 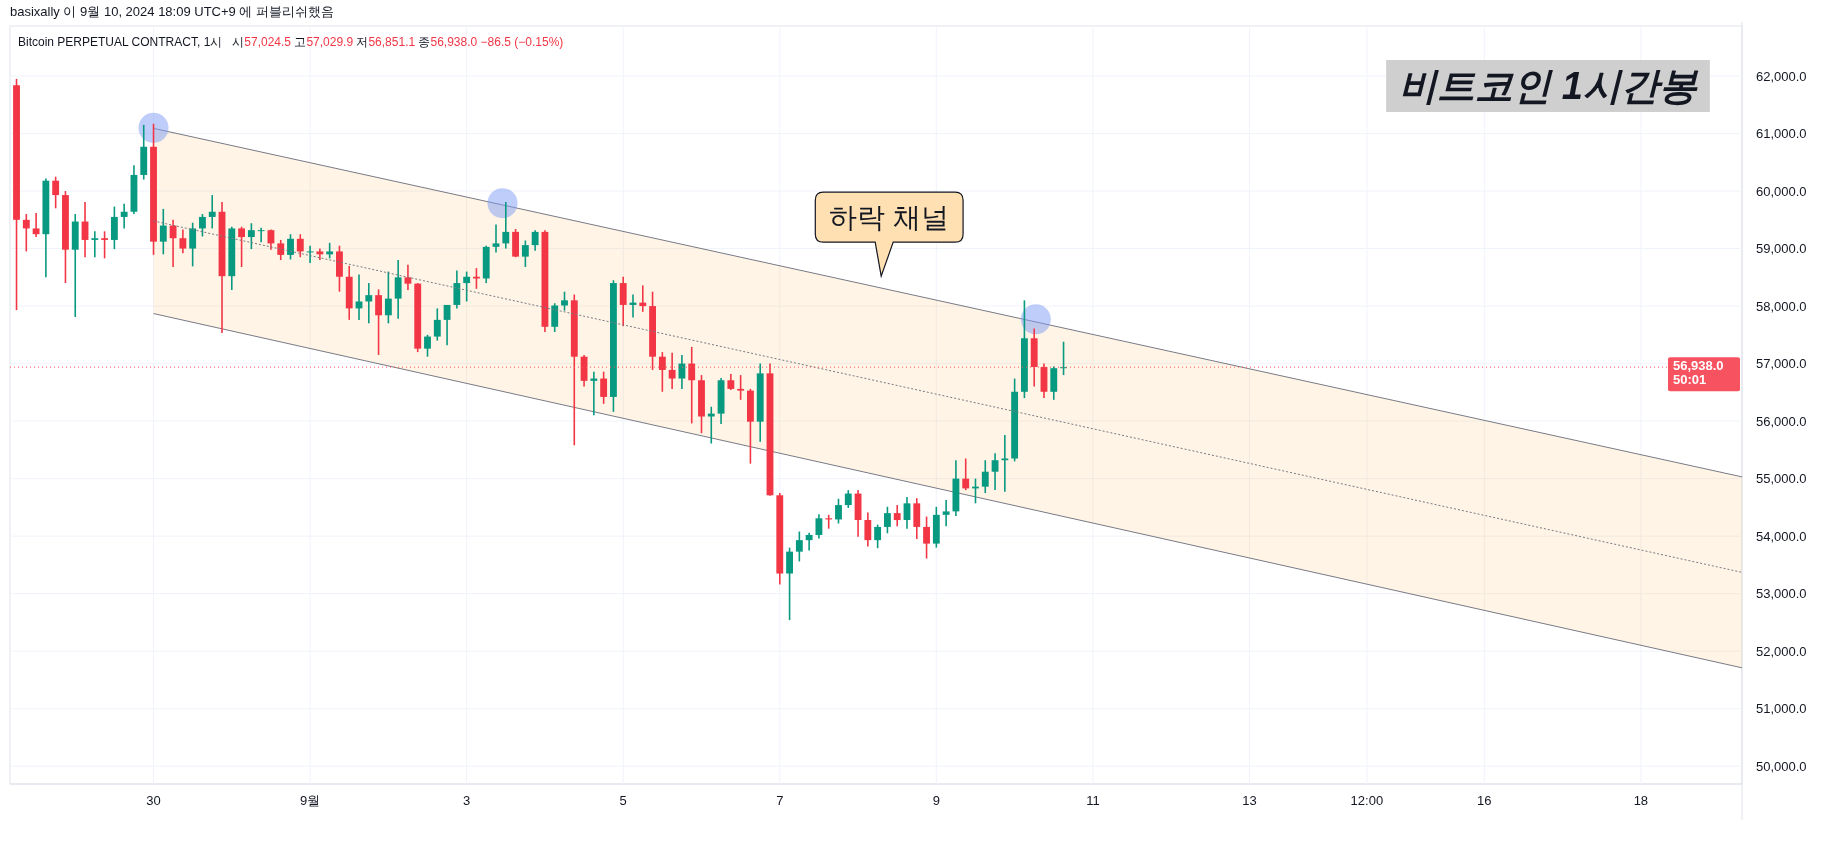 What do you see at coordinates (120, 42) in the screenshot?
I see `annotation: Bitcoin PERPETUAL CONTRACT, 1시` at bounding box center [120, 42].